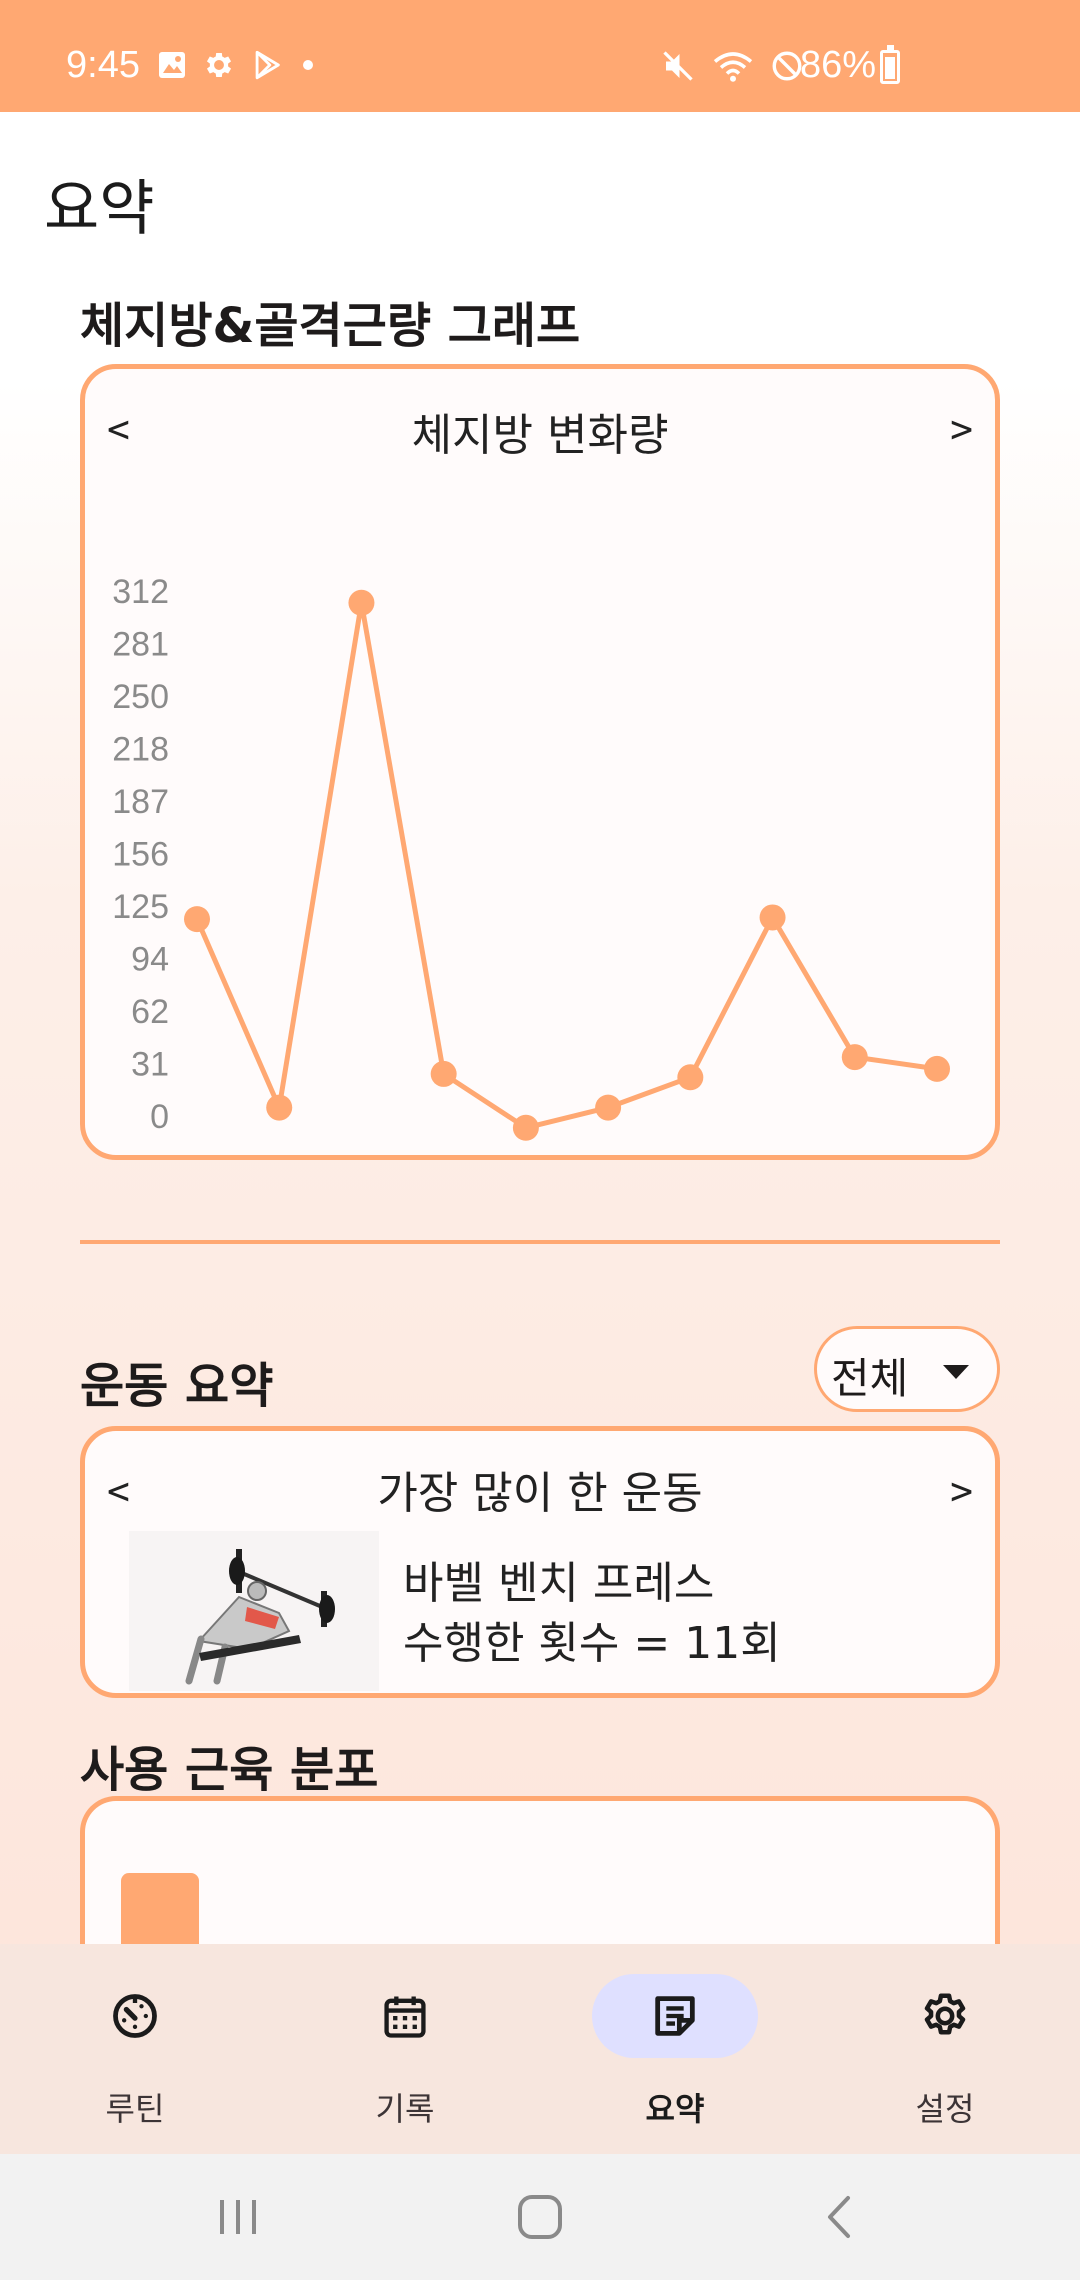  I want to click on do-not-disturb-icon, so click(787, 66).